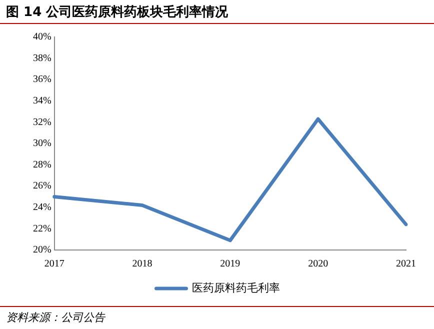 Image resolution: width=434 pixels, height=329 pixels. I want to click on y-tick-label: 30%, so click(42, 144).